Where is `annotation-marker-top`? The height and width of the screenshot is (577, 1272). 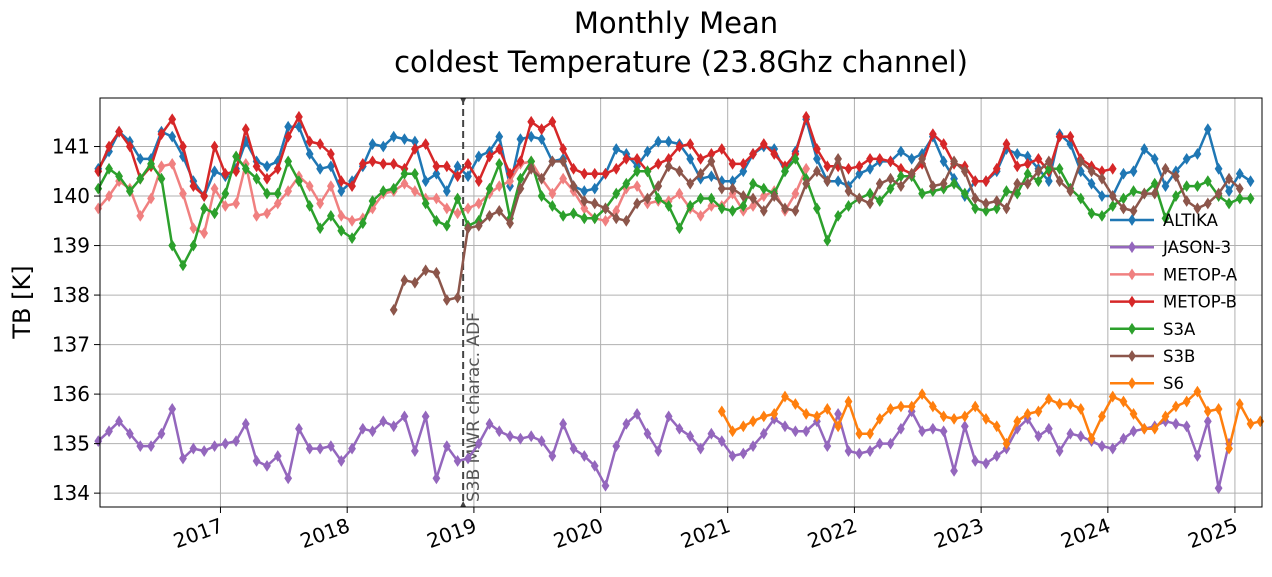
annotation-marker-top is located at coordinates (463, 101).